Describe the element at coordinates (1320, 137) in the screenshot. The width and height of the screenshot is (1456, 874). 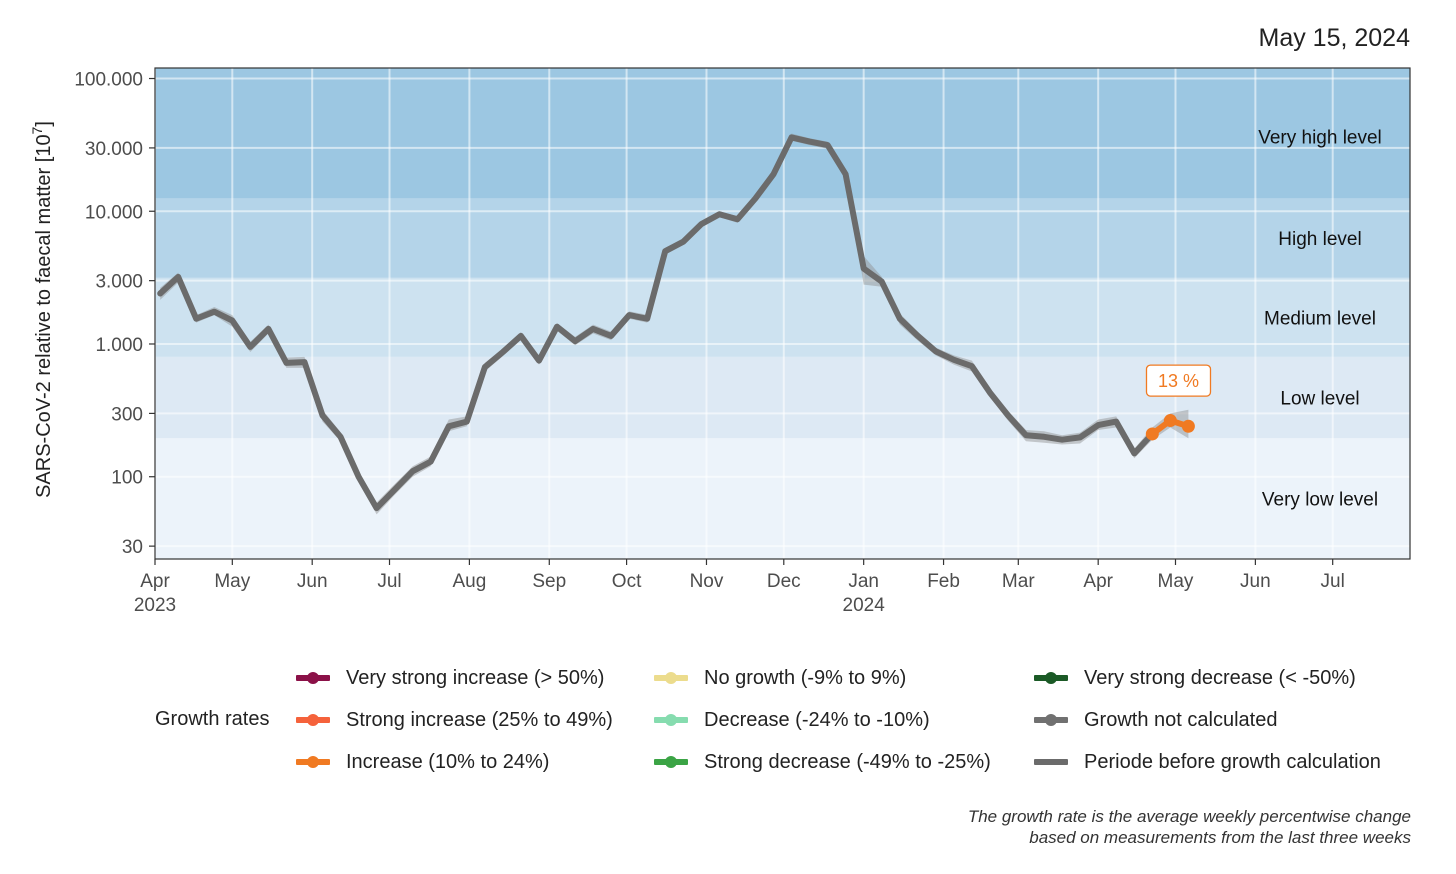
I see `band-label-very-high-level: Very high level` at that location.